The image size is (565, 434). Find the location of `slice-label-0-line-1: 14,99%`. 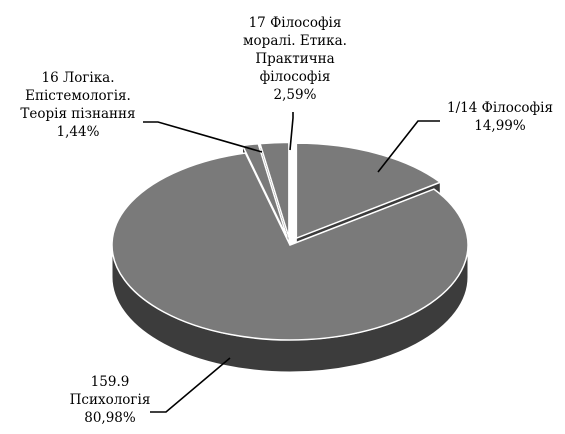

slice-label-0-line-1: 14,99% is located at coordinates (500, 126).